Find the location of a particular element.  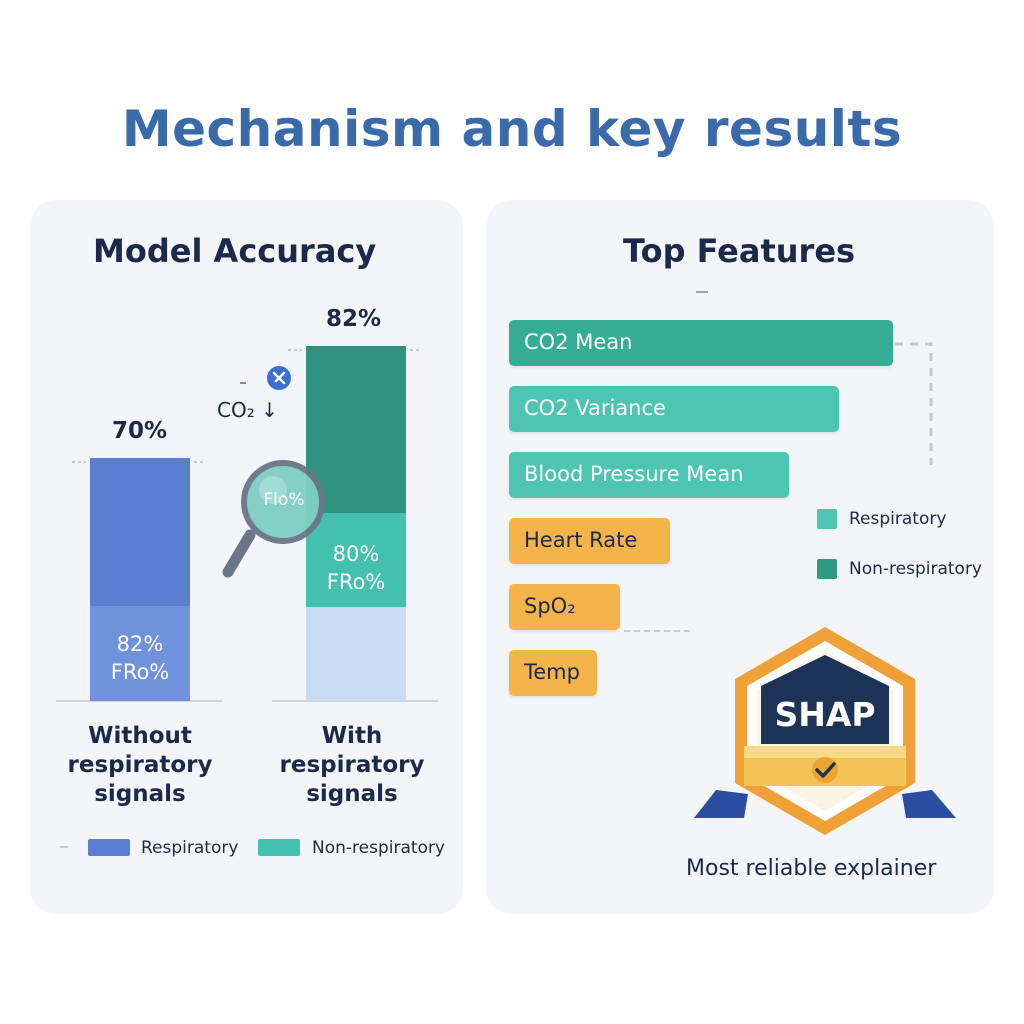

feature-label: CO2 Variance is located at coordinates (595, 408).